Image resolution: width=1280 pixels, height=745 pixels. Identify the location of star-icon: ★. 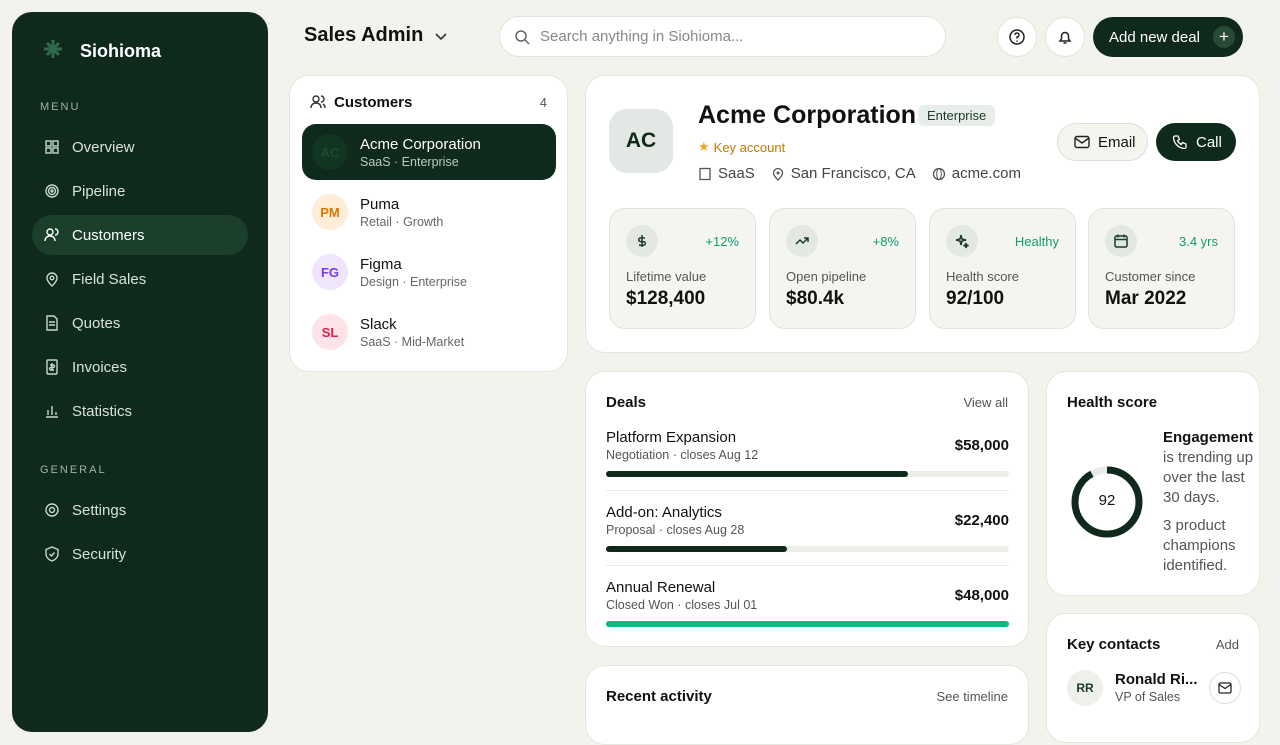
(704, 146).